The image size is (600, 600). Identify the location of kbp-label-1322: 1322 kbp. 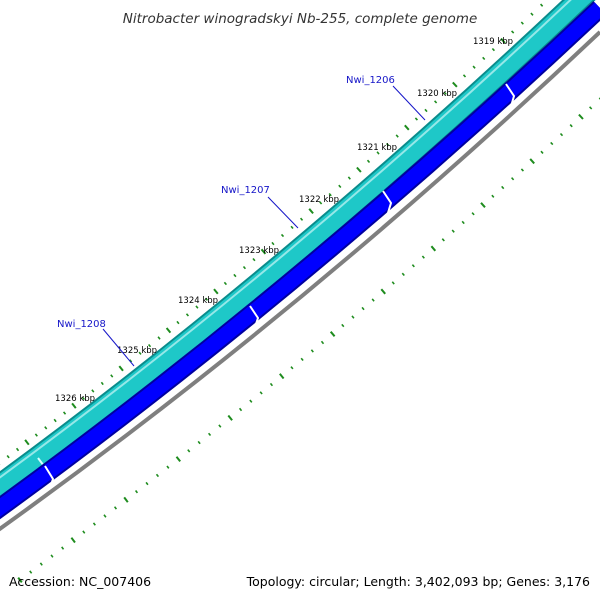
(319, 200).